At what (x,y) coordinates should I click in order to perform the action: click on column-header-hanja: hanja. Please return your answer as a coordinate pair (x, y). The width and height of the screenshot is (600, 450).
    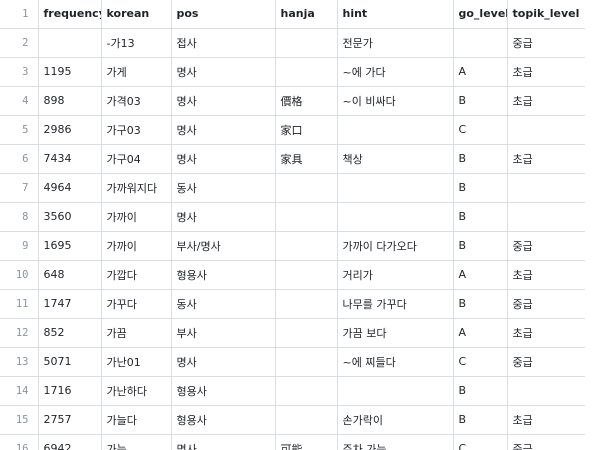
    Looking at the image, I should click on (306, 14).